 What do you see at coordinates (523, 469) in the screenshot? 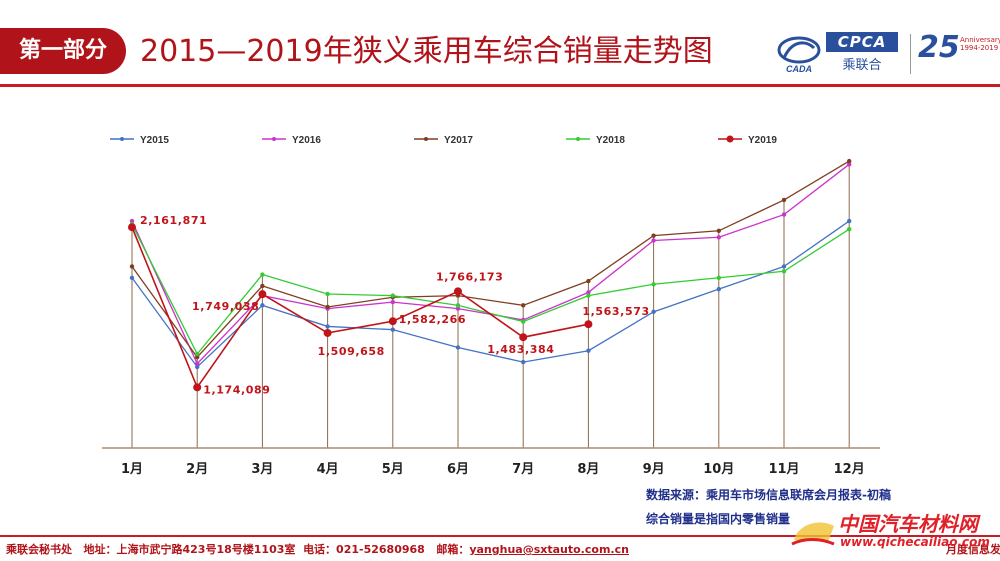
I see `x-tick-label: 7月` at bounding box center [523, 469].